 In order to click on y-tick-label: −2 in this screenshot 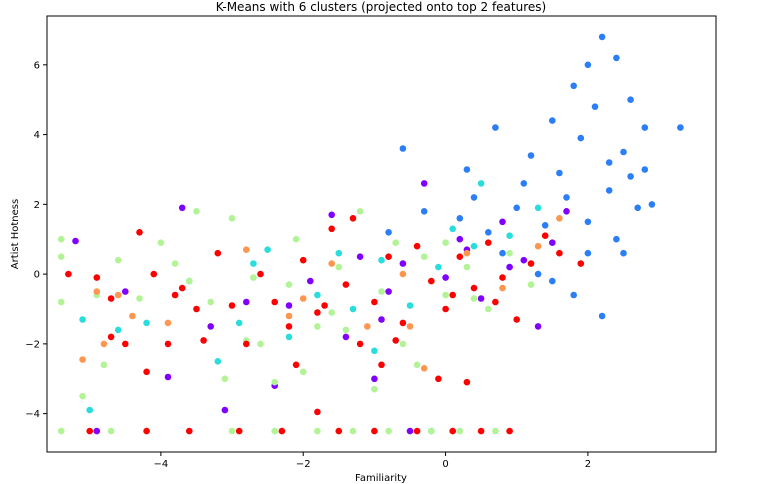, I will do `click(32, 344)`.